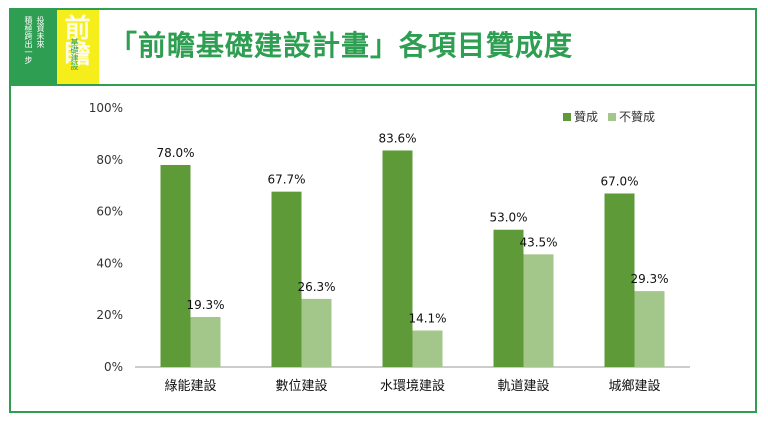 The image size is (768, 421). What do you see at coordinates (205, 305) in the screenshot?
I see `data-label: 19.3%` at bounding box center [205, 305].